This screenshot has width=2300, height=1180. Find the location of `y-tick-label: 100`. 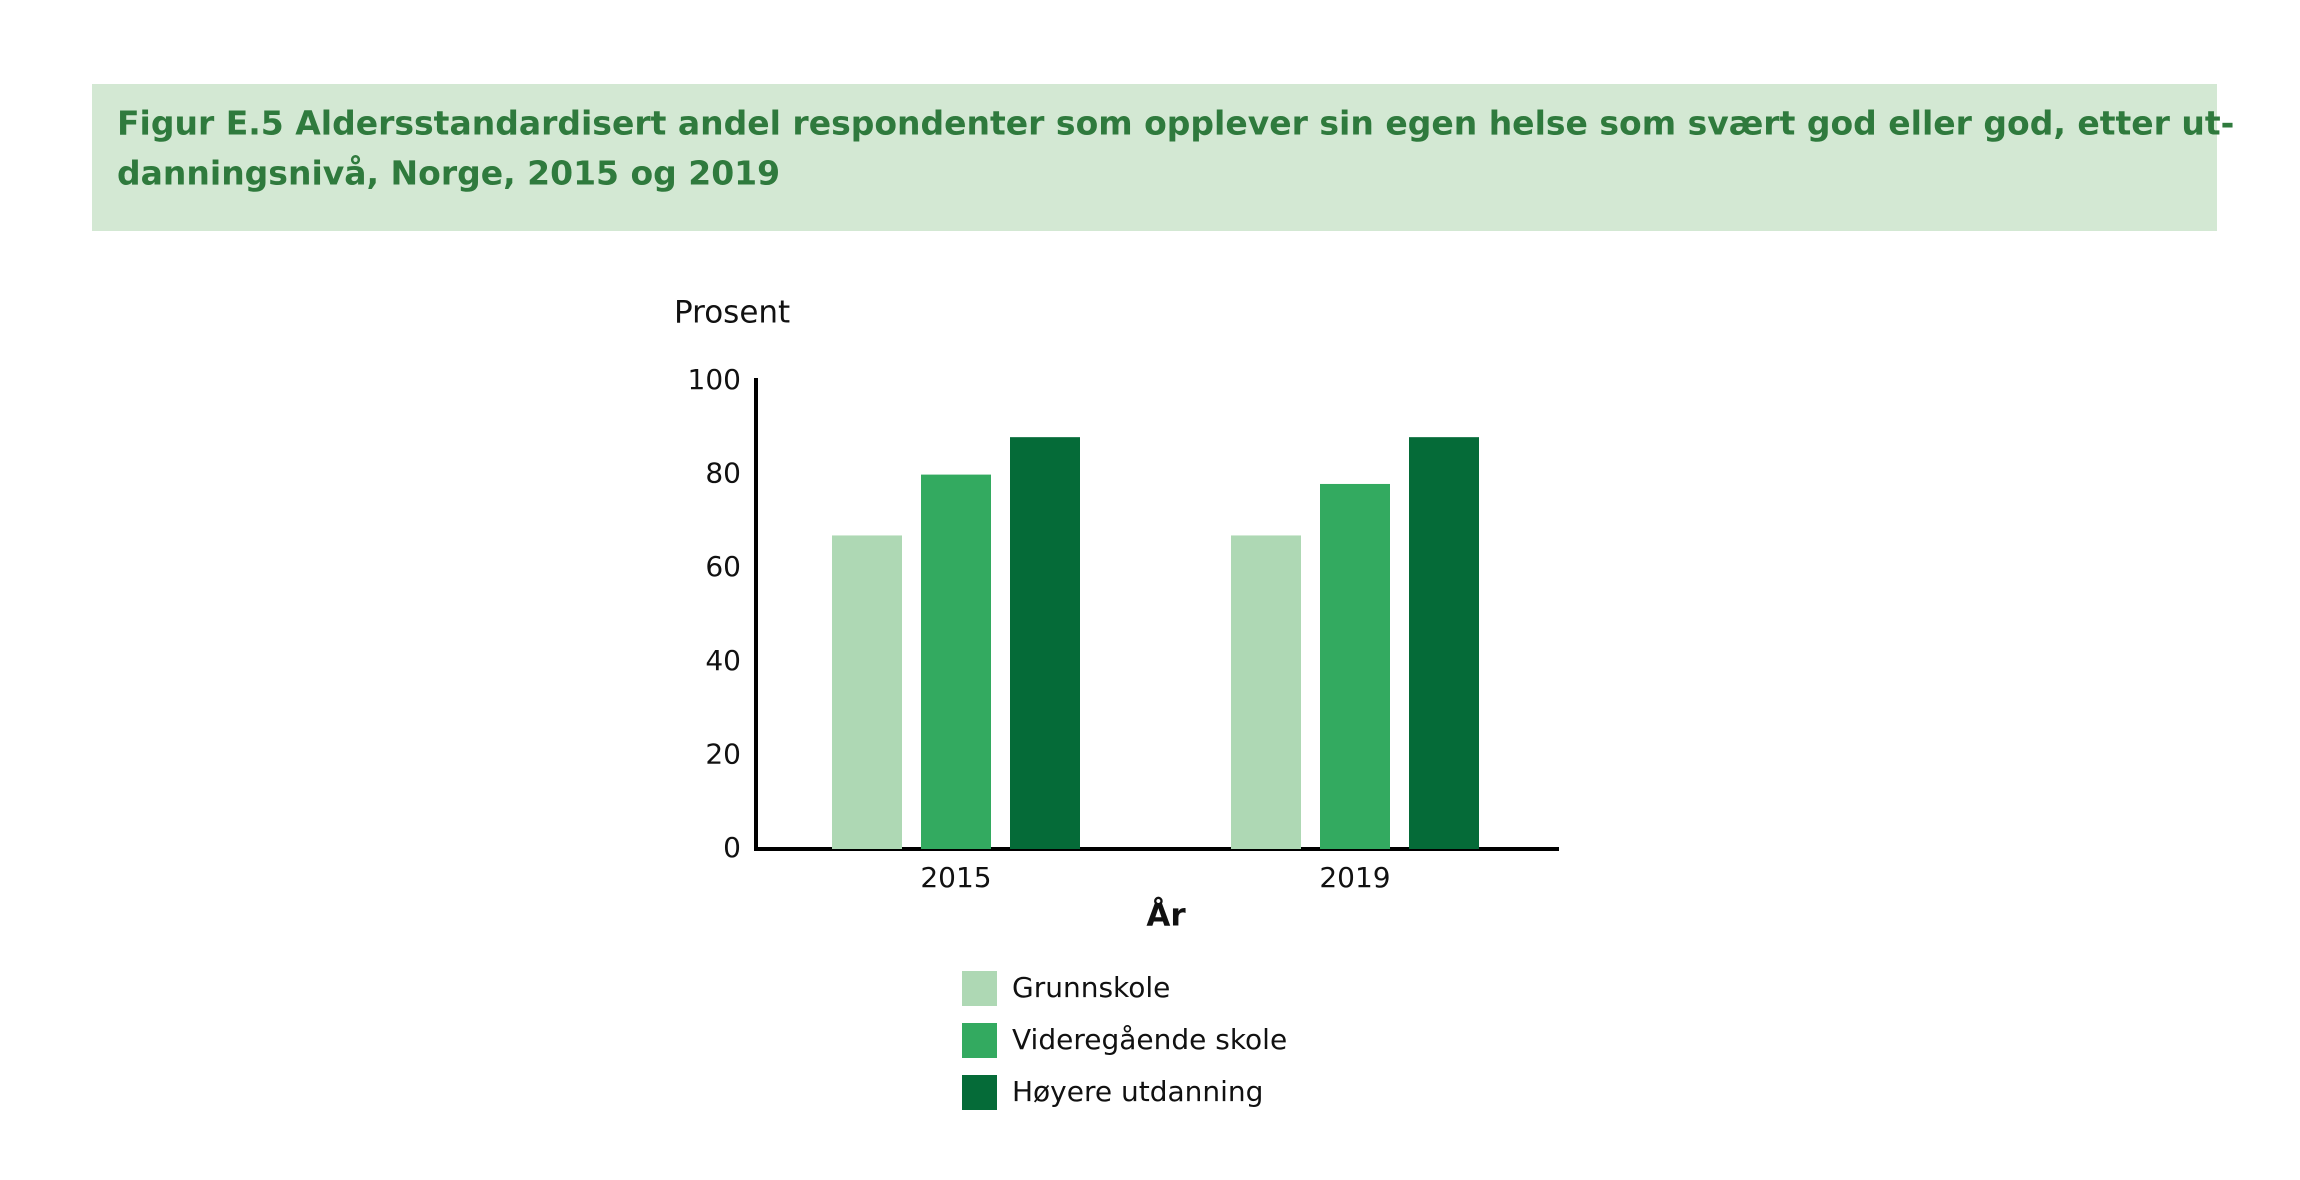

y-tick-label: 100 is located at coordinates (714, 379).